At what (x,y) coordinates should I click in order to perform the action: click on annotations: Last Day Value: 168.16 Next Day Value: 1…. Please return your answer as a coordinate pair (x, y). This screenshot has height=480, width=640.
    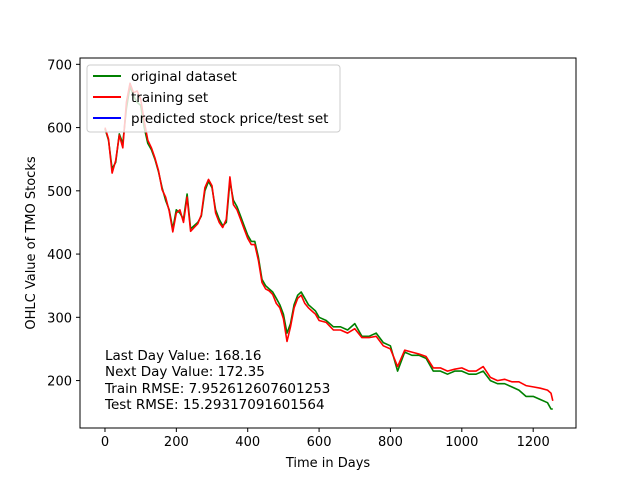
    Looking at the image, I should click on (217, 380).